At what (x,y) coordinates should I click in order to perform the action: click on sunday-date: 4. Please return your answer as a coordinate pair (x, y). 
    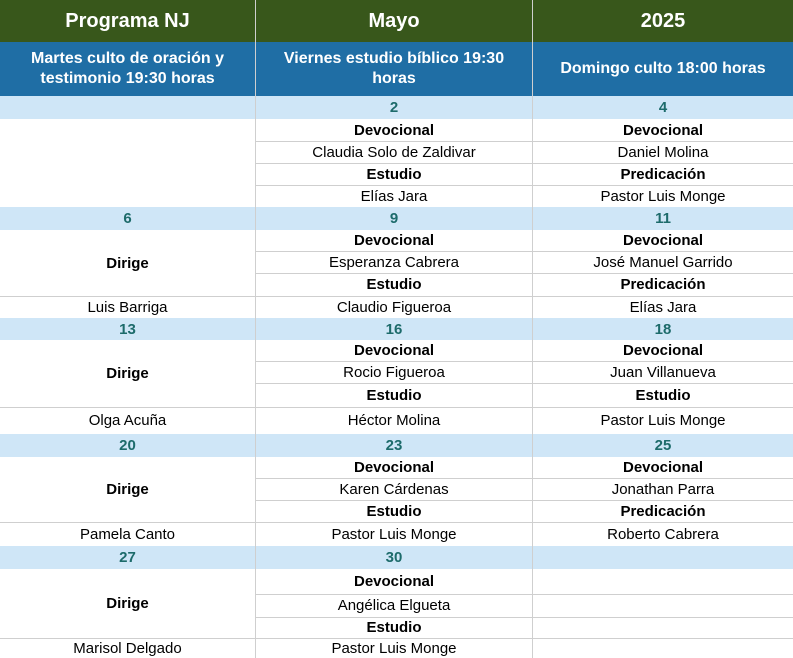
    Looking at the image, I should click on (663, 107).